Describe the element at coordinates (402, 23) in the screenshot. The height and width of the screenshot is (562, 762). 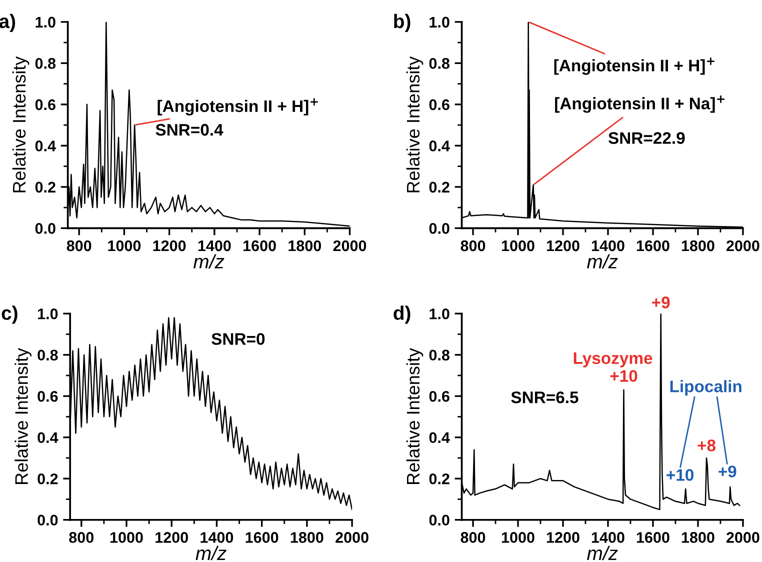
I see `chart-title: b)` at that location.